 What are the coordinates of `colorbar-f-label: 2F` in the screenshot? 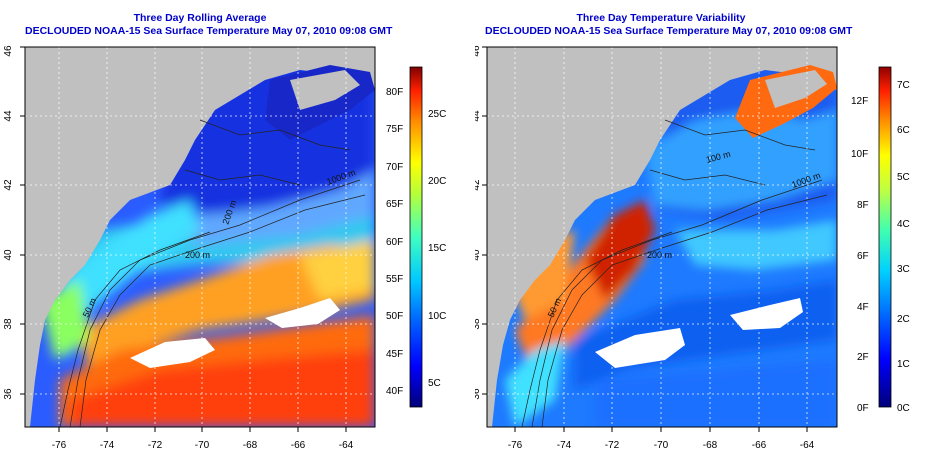 It's located at (863, 357).